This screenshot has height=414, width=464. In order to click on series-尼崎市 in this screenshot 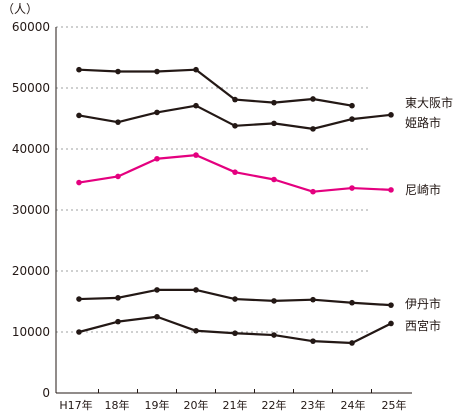, I will do `click(235, 173)`.